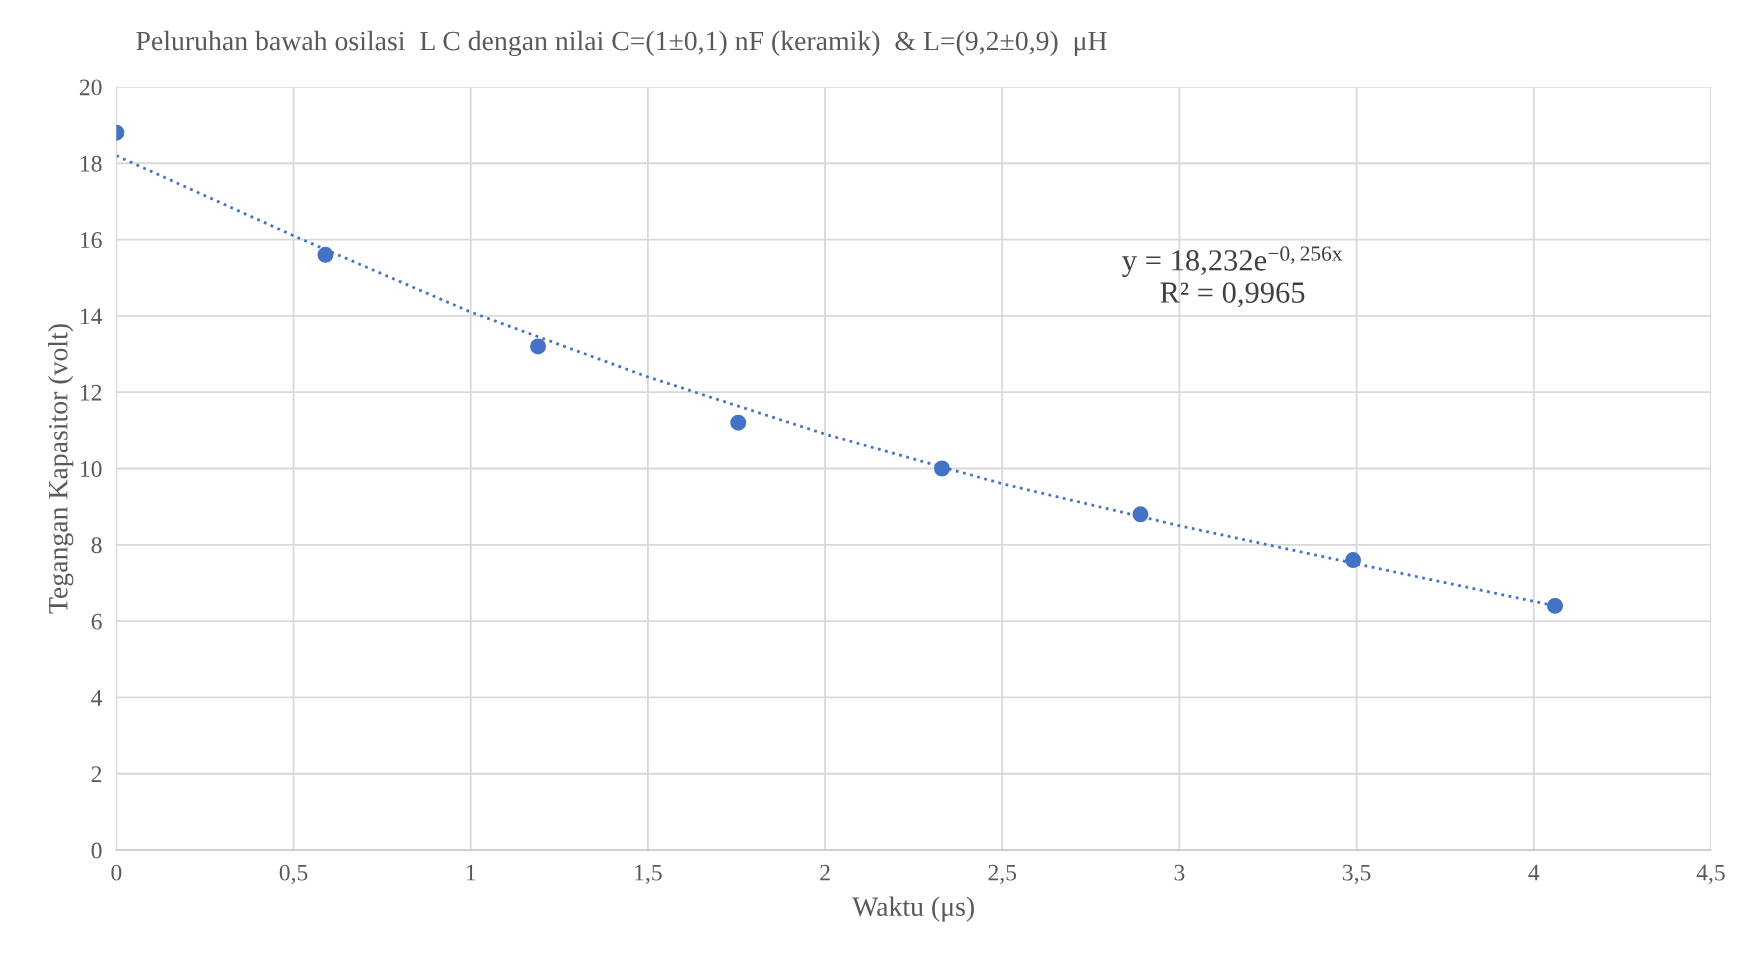  What do you see at coordinates (116, 872) in the screenshot?
I see `x-tick-label: 0` at bounding box center [116, 872].